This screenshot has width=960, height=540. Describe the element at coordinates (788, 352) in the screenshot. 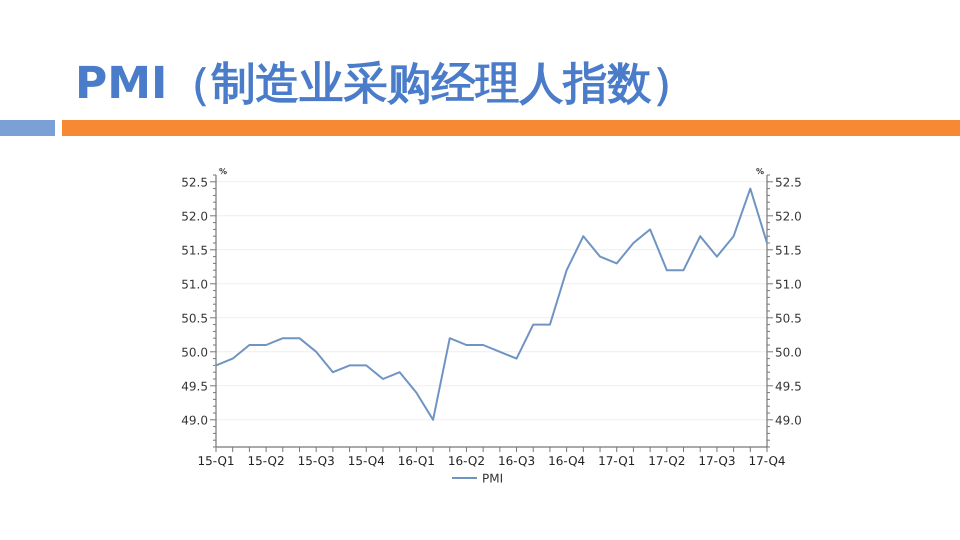

I see `y2-tick-label: 50.0` at that location.